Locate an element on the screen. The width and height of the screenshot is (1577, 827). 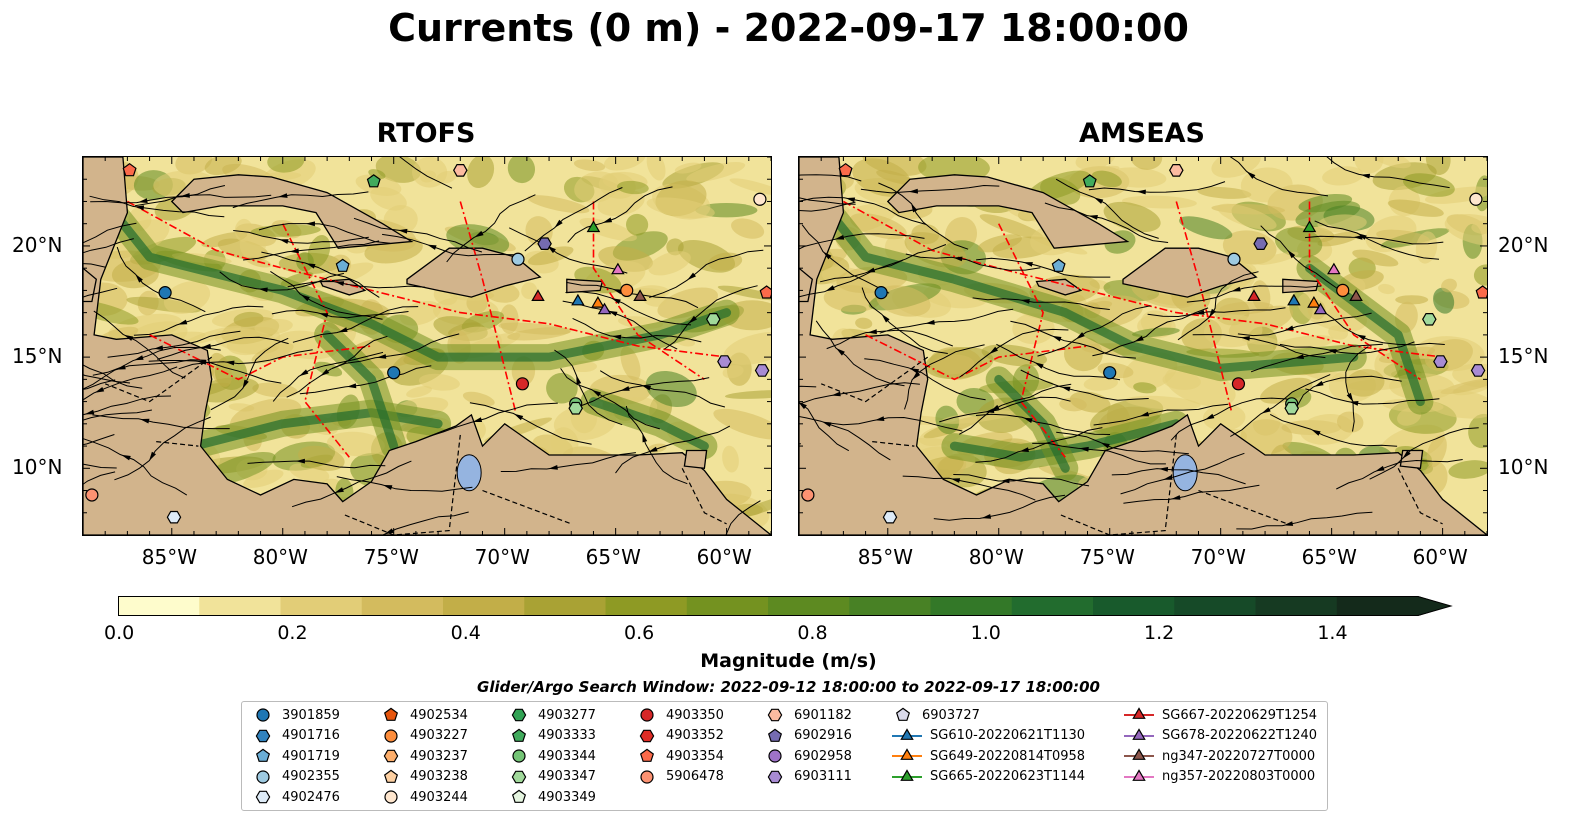
legend-item: SG665-20220623T1144 is located at coordinates (988, 777).